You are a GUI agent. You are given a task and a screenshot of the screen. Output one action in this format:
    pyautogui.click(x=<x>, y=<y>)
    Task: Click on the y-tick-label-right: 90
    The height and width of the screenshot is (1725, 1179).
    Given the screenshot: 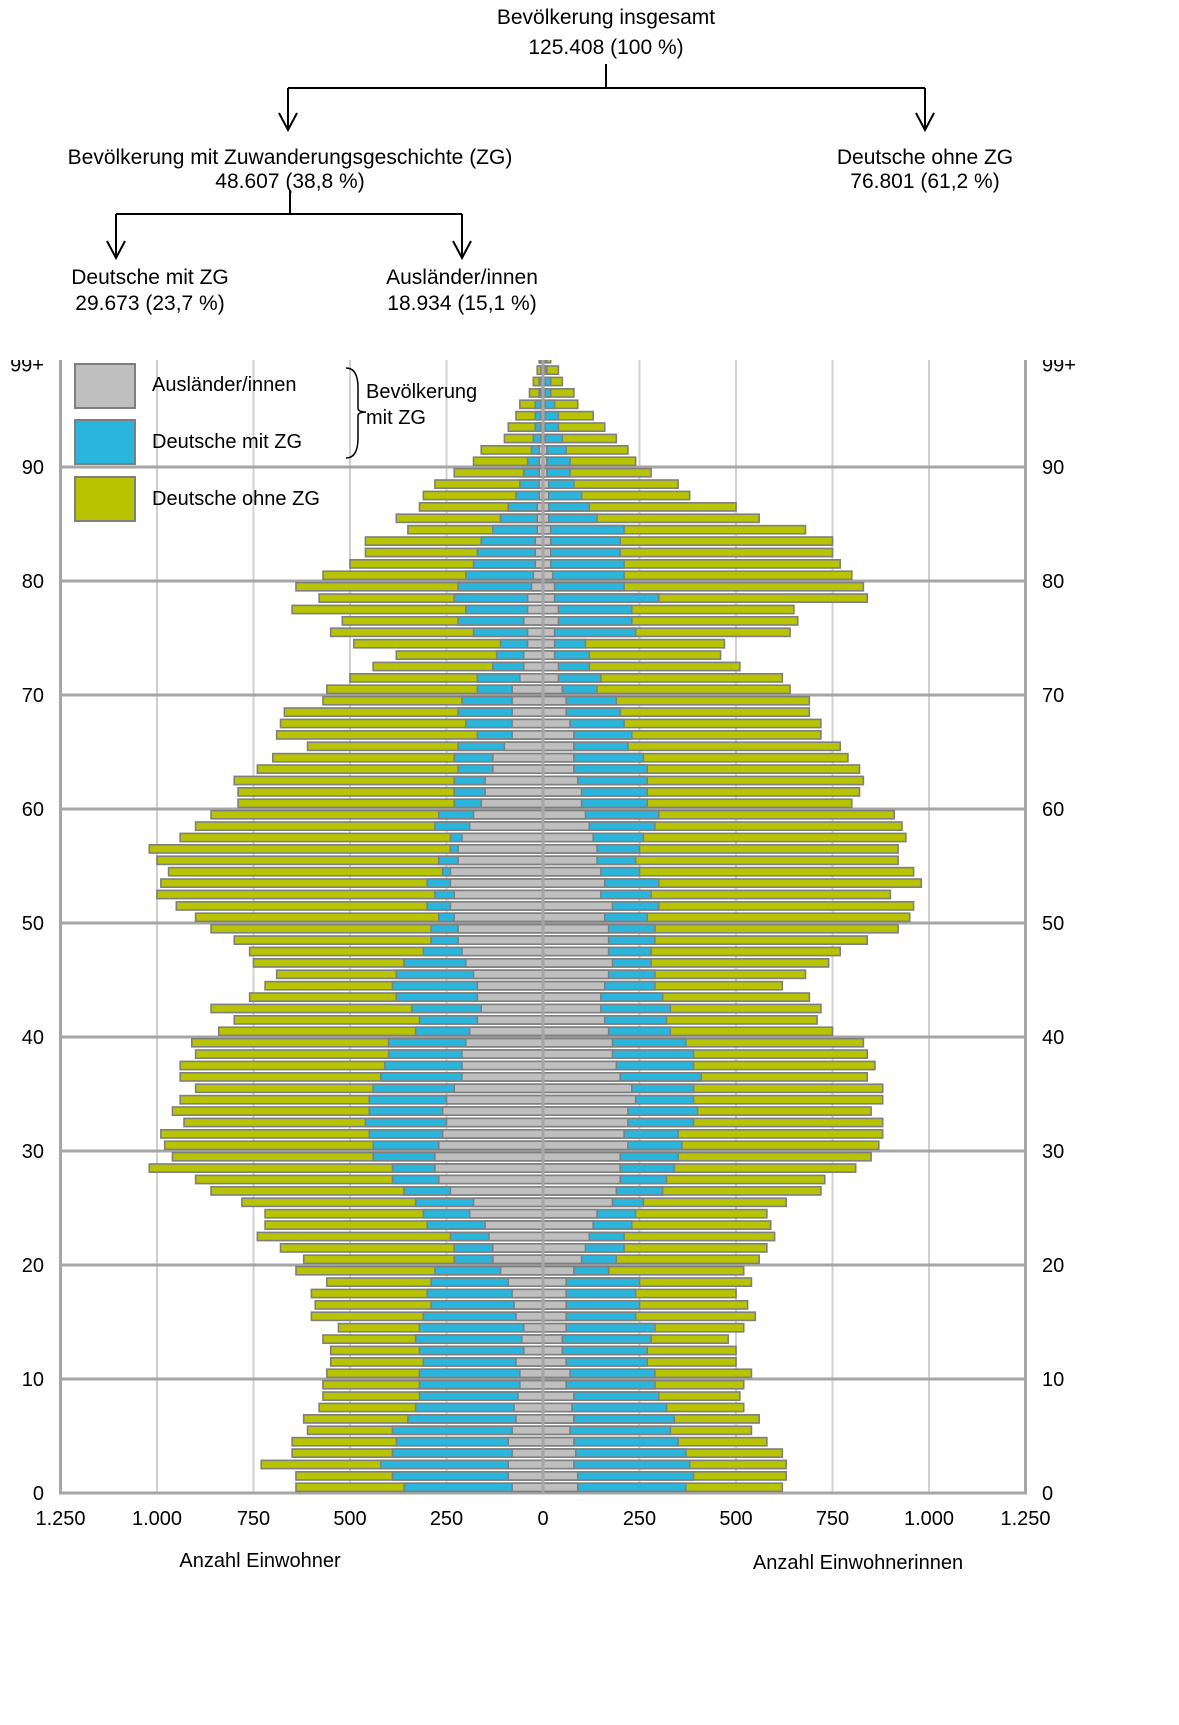 What is the action you would take?
    pyautogui.click(x=1053, y=468)
    